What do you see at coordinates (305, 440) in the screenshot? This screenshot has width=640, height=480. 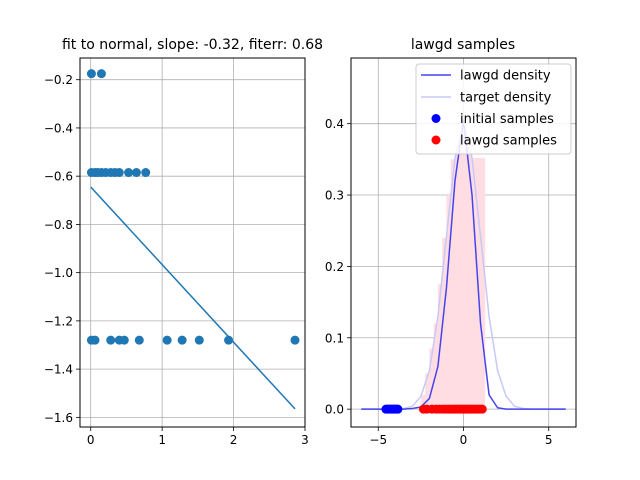 I see `left-x-tick-label: 3` at bounding box center [305, 440].